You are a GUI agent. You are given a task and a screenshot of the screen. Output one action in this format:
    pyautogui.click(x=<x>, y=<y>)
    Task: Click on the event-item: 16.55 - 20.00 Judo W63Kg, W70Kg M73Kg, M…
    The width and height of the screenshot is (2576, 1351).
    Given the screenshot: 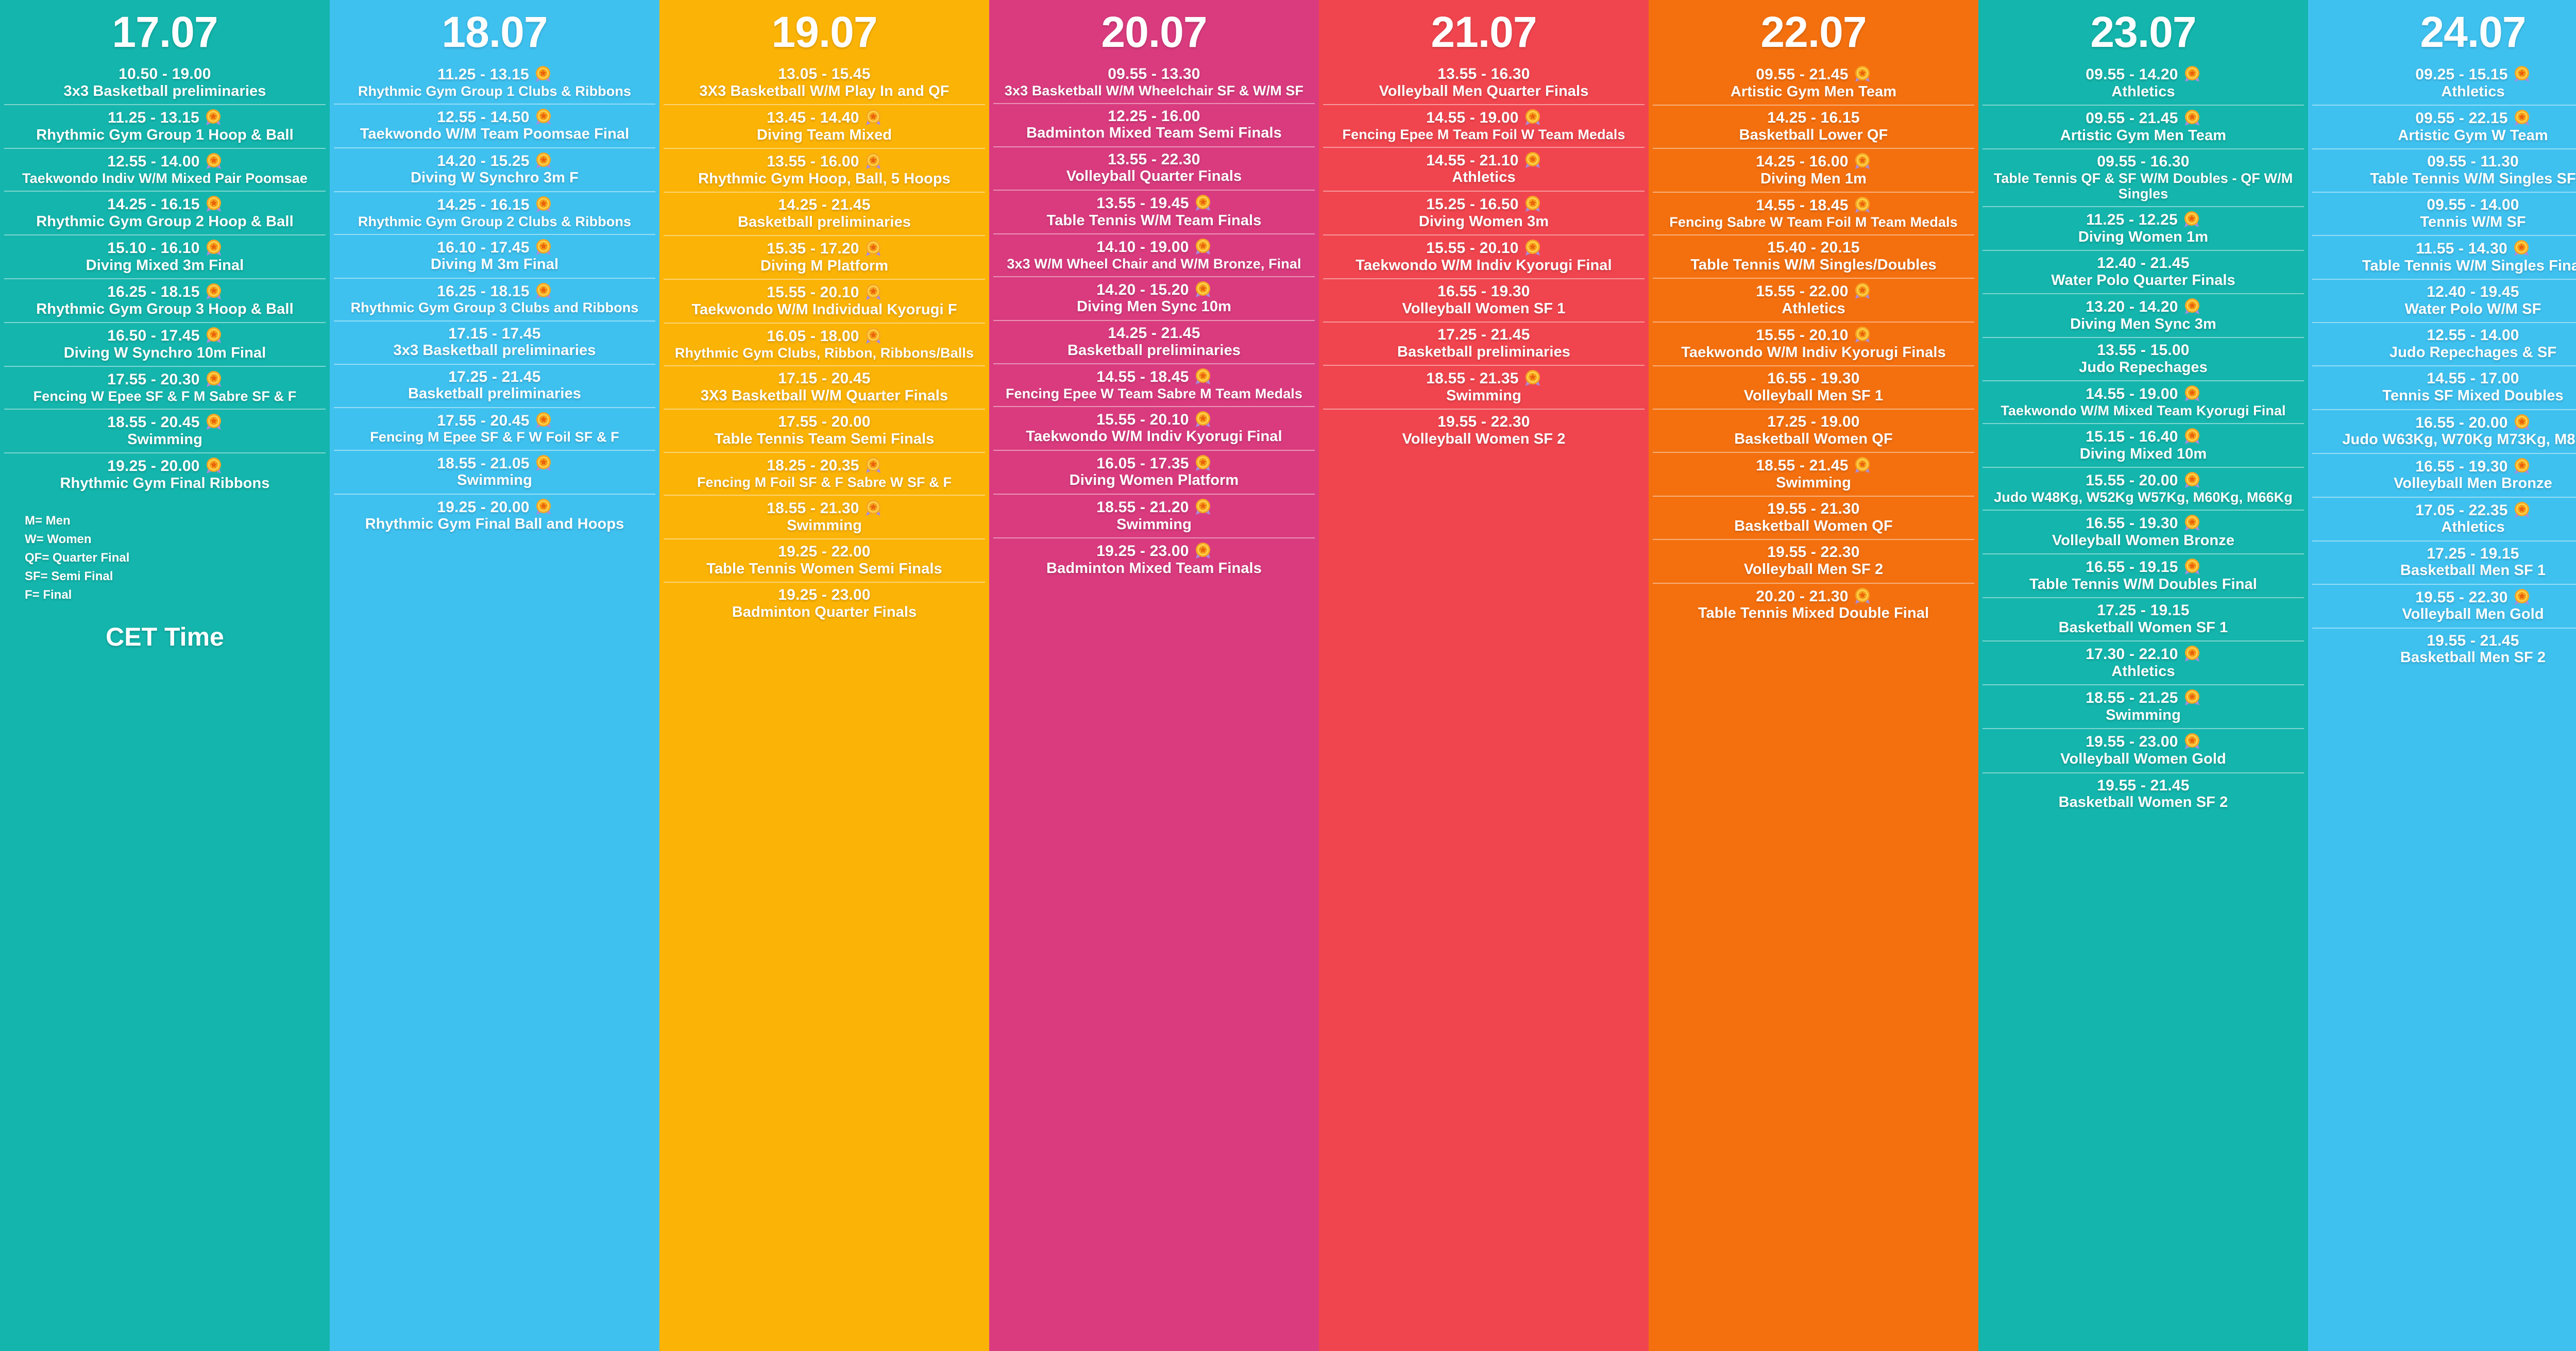 What is the action you would take?
    pyautogui.click(x=2444, y=431)
    